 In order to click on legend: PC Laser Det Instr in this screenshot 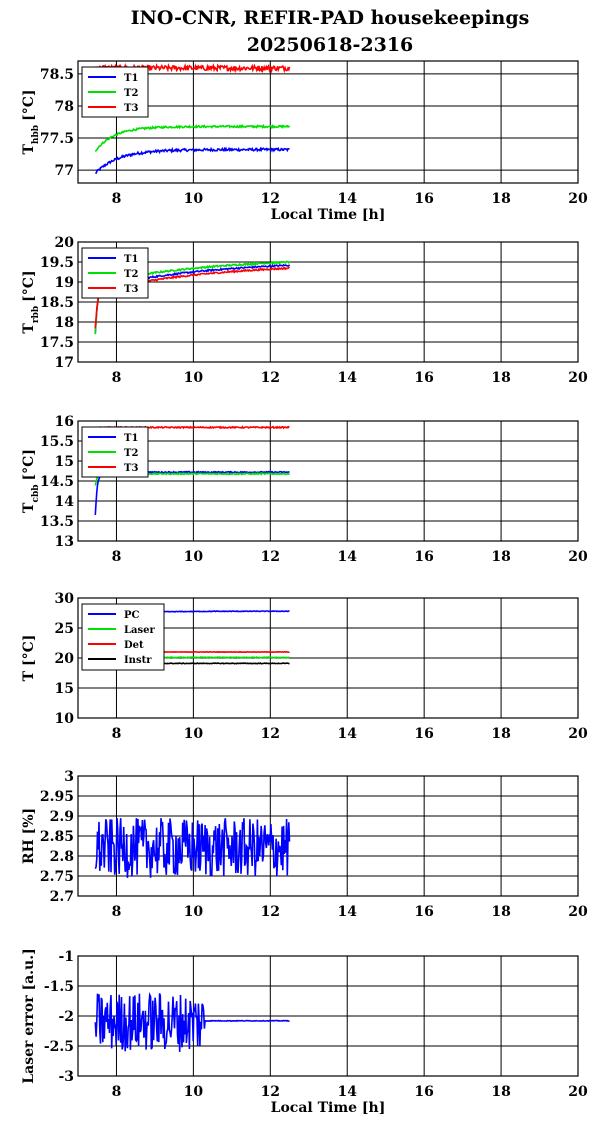, I will do `click(123, 637)`.